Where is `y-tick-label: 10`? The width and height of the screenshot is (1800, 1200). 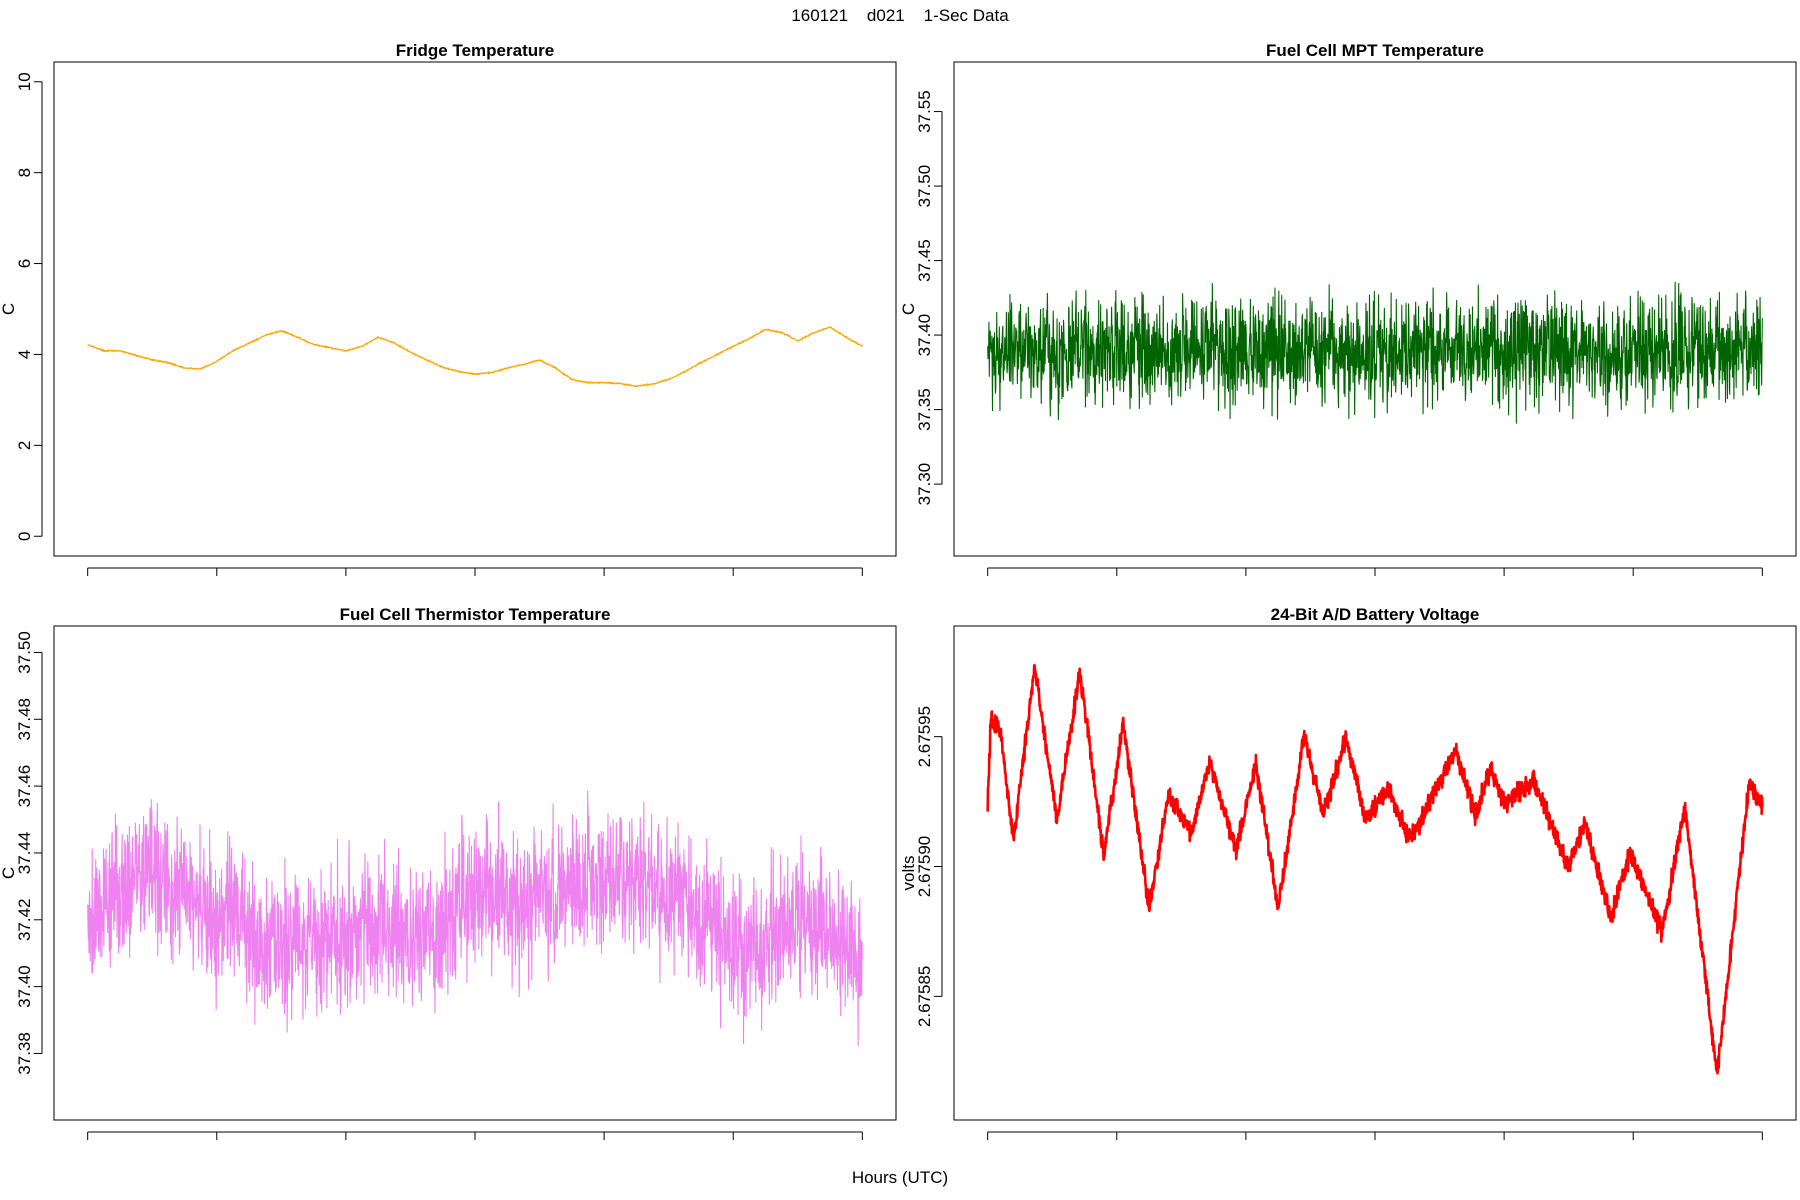
y-tick-label: 10 is located at coordinates (24, 81).